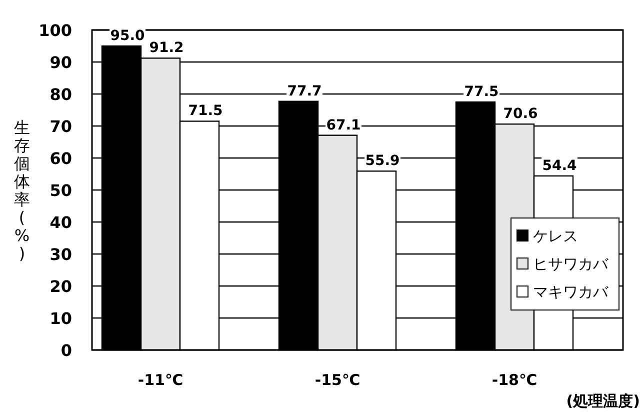 This screenshot has height=412, width=642. I want to click on y-tick-label: 100, so click(55, 30).